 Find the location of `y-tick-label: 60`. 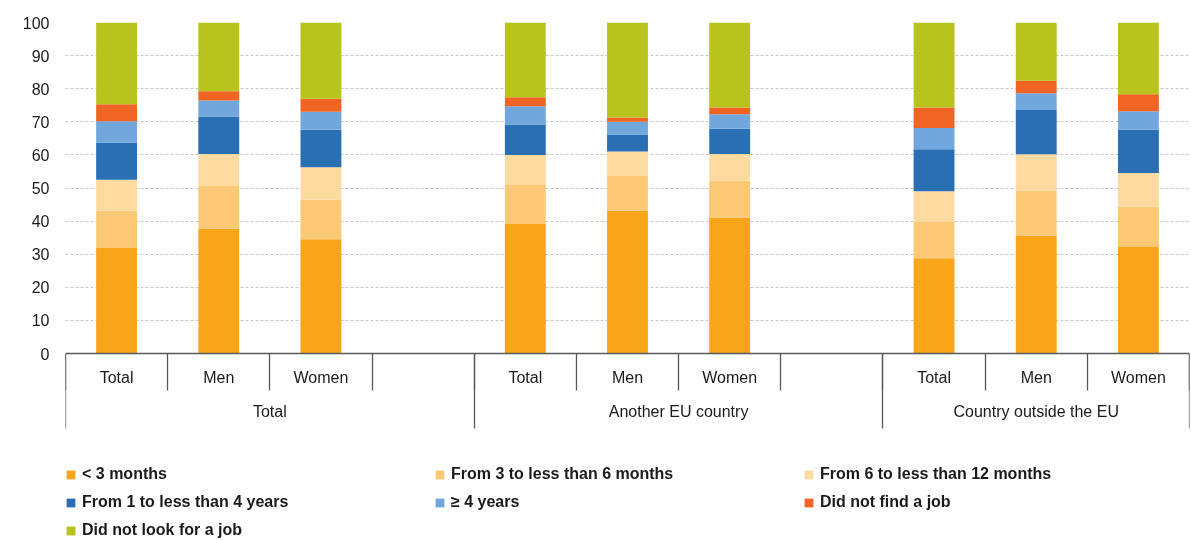

y-tick-label: 60 is located at coordinates (40, 155).